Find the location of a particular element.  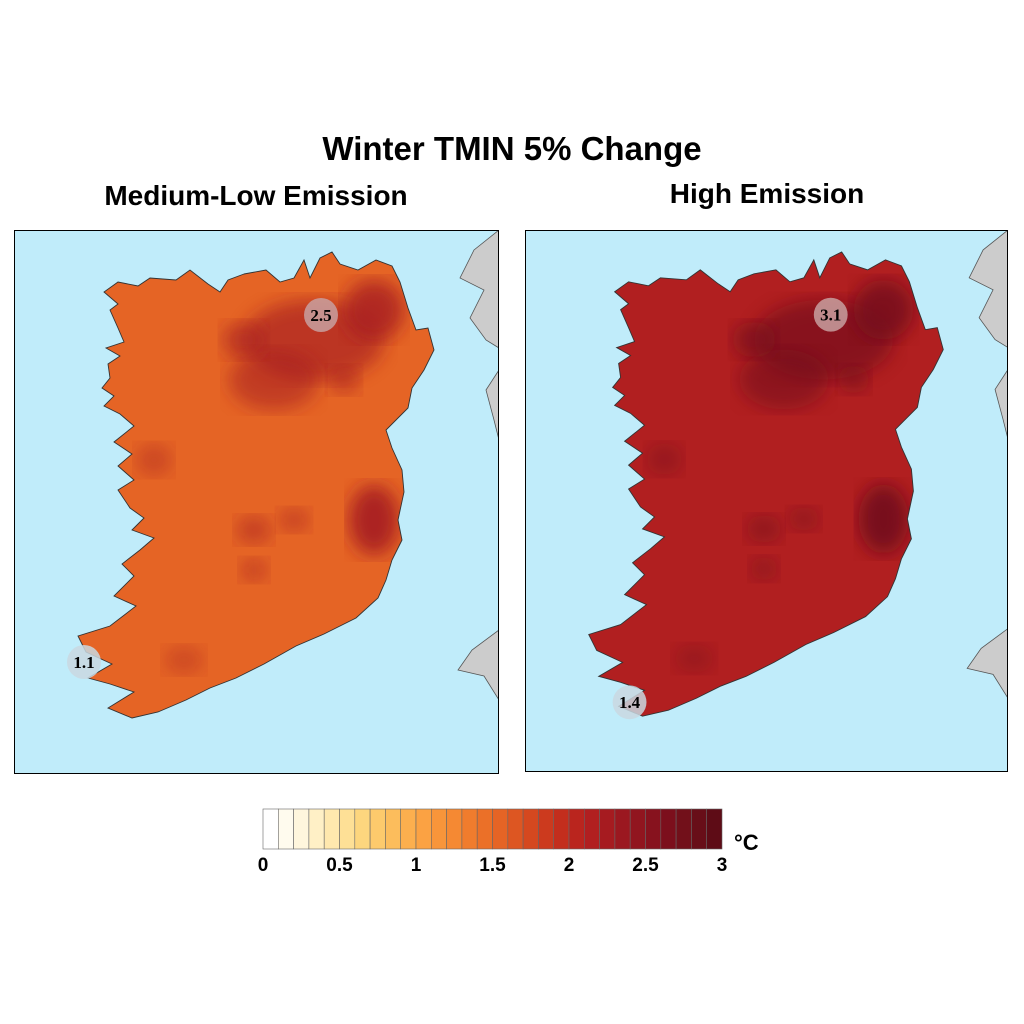

colorbar-tick-1: 0.5 is located at coordinates (339, 865).